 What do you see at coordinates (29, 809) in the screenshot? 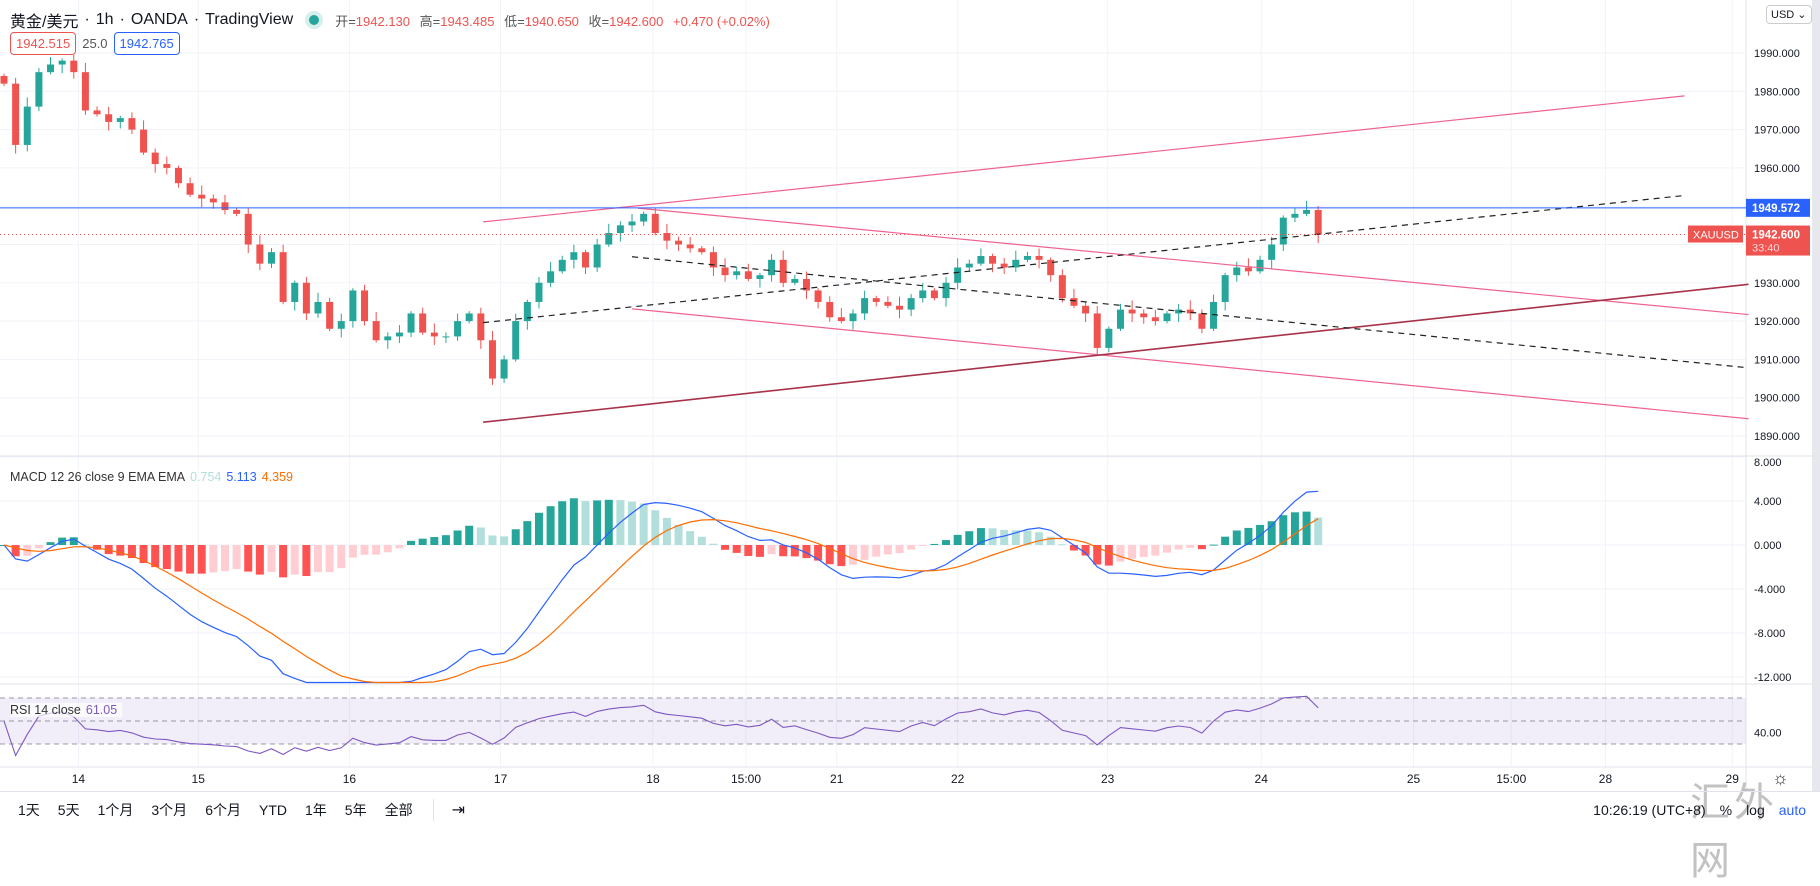
I see `range-1d: 1天` at bounding box center [29, 809].